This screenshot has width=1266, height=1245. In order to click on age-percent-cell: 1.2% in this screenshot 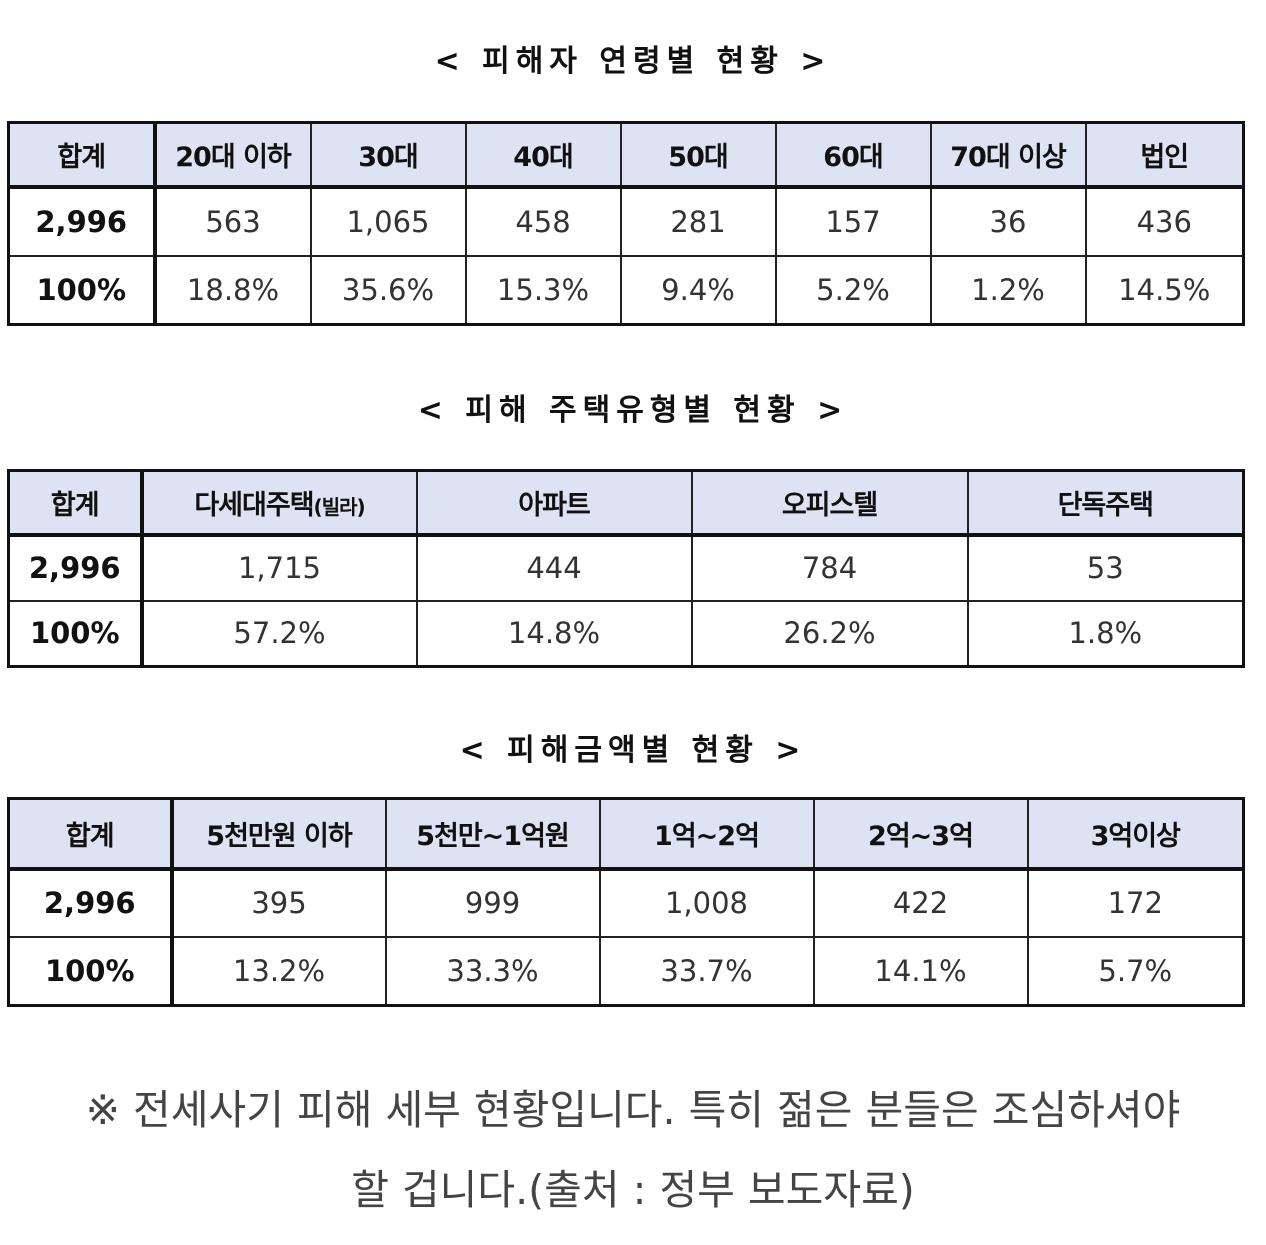, I will do `click(1008, 290)`.